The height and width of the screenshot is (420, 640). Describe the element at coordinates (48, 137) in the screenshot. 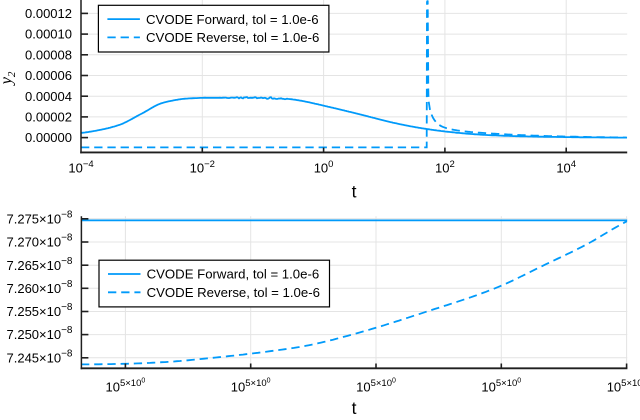

I see `svg-text: 0.00000` at that location.